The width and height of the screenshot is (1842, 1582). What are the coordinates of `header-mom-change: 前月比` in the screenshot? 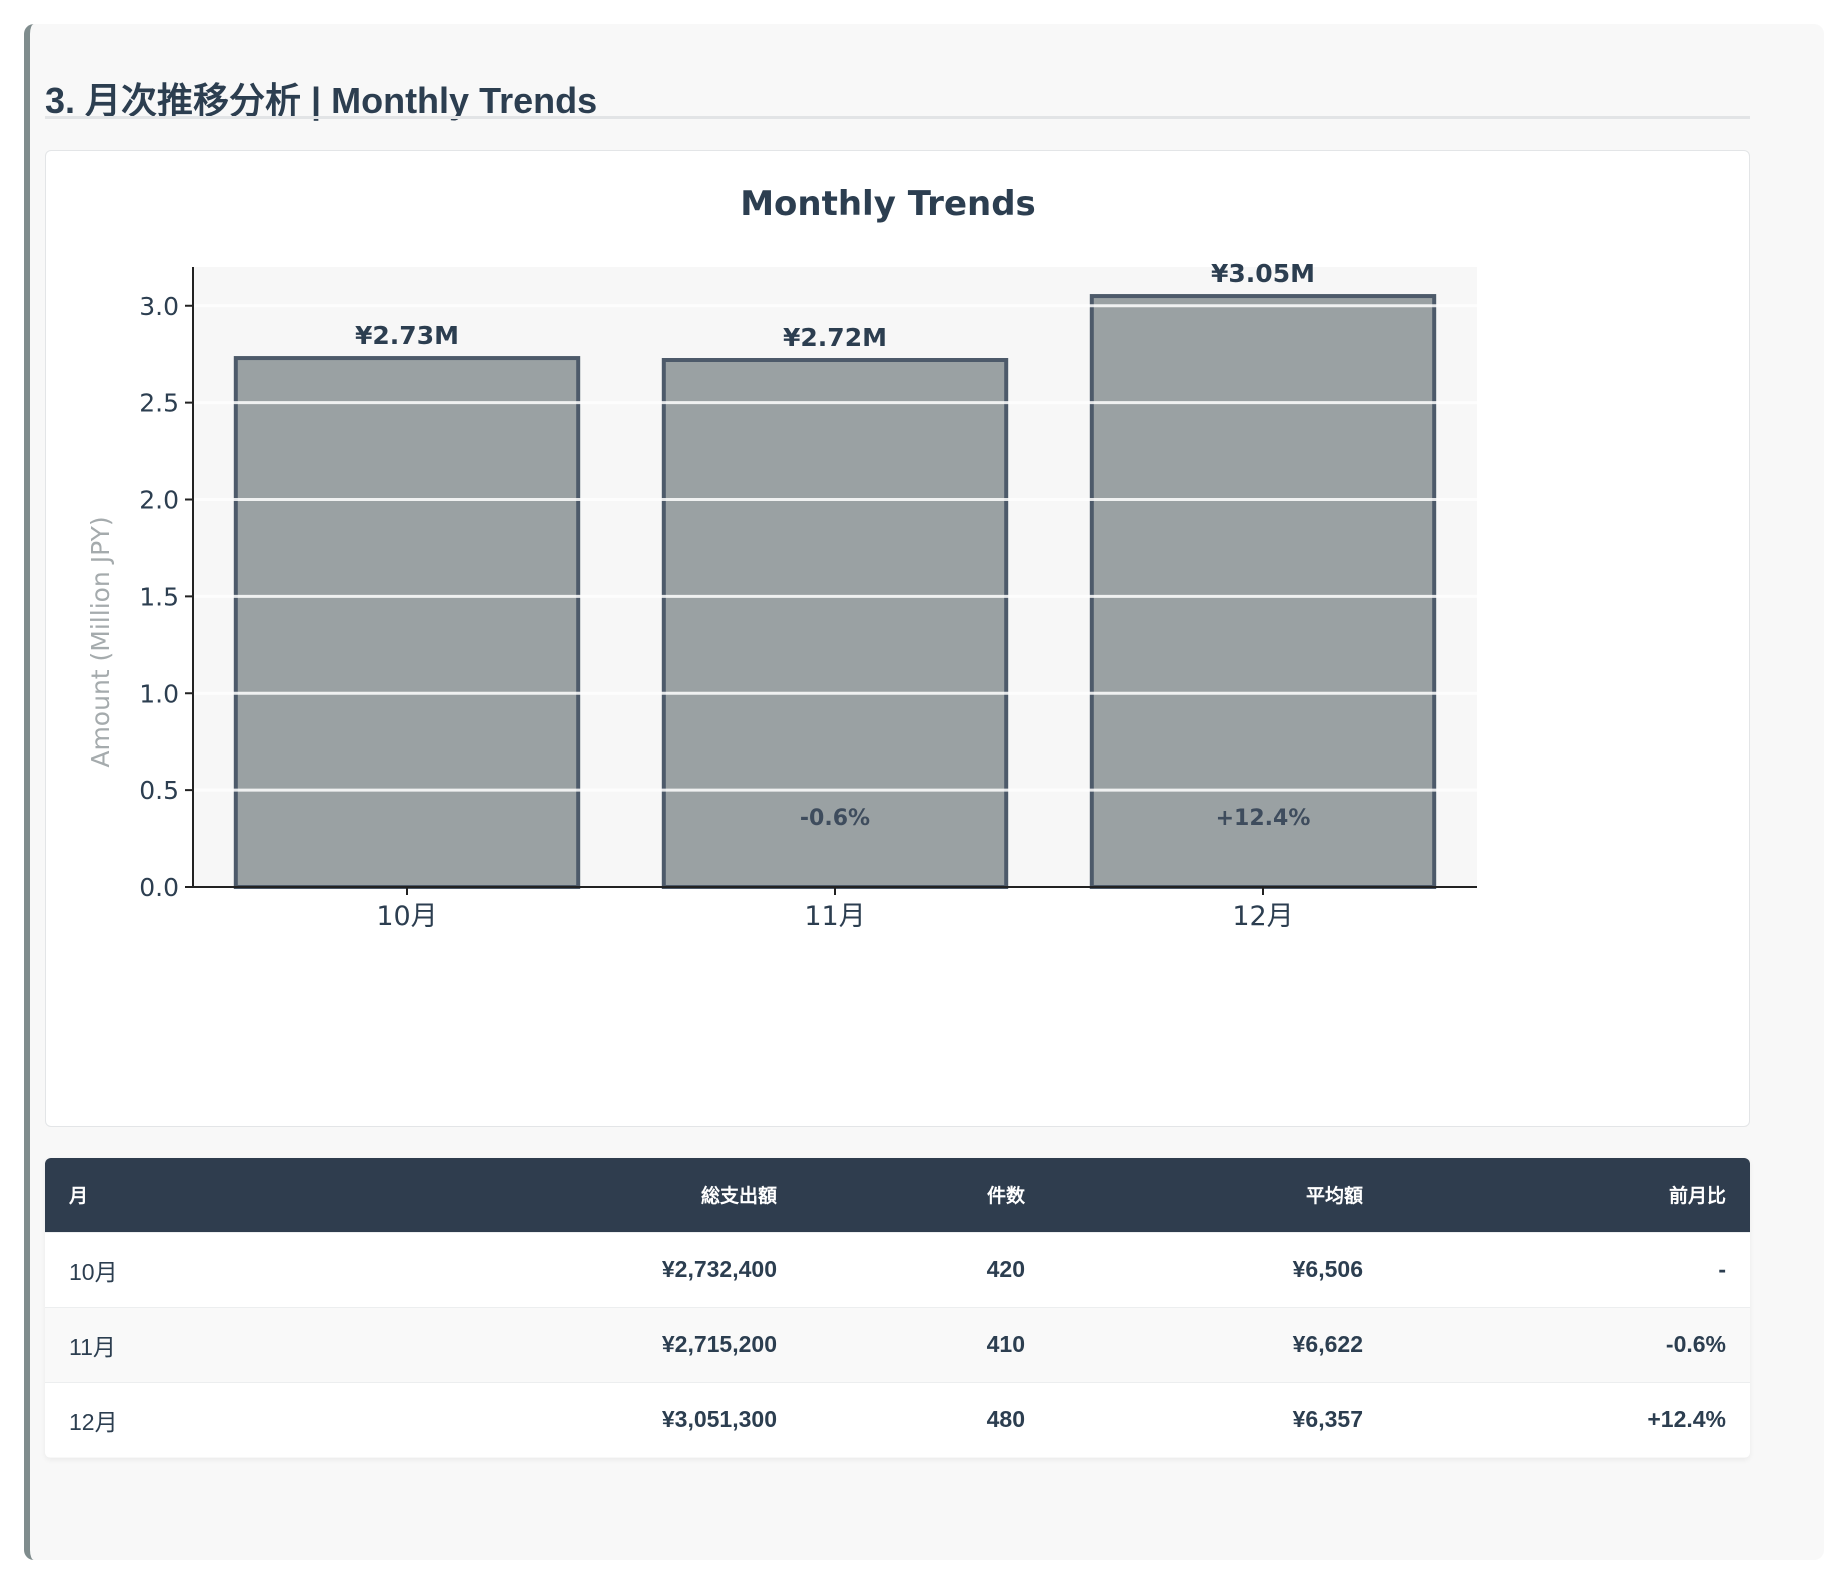 It's located at (1697, 1197).